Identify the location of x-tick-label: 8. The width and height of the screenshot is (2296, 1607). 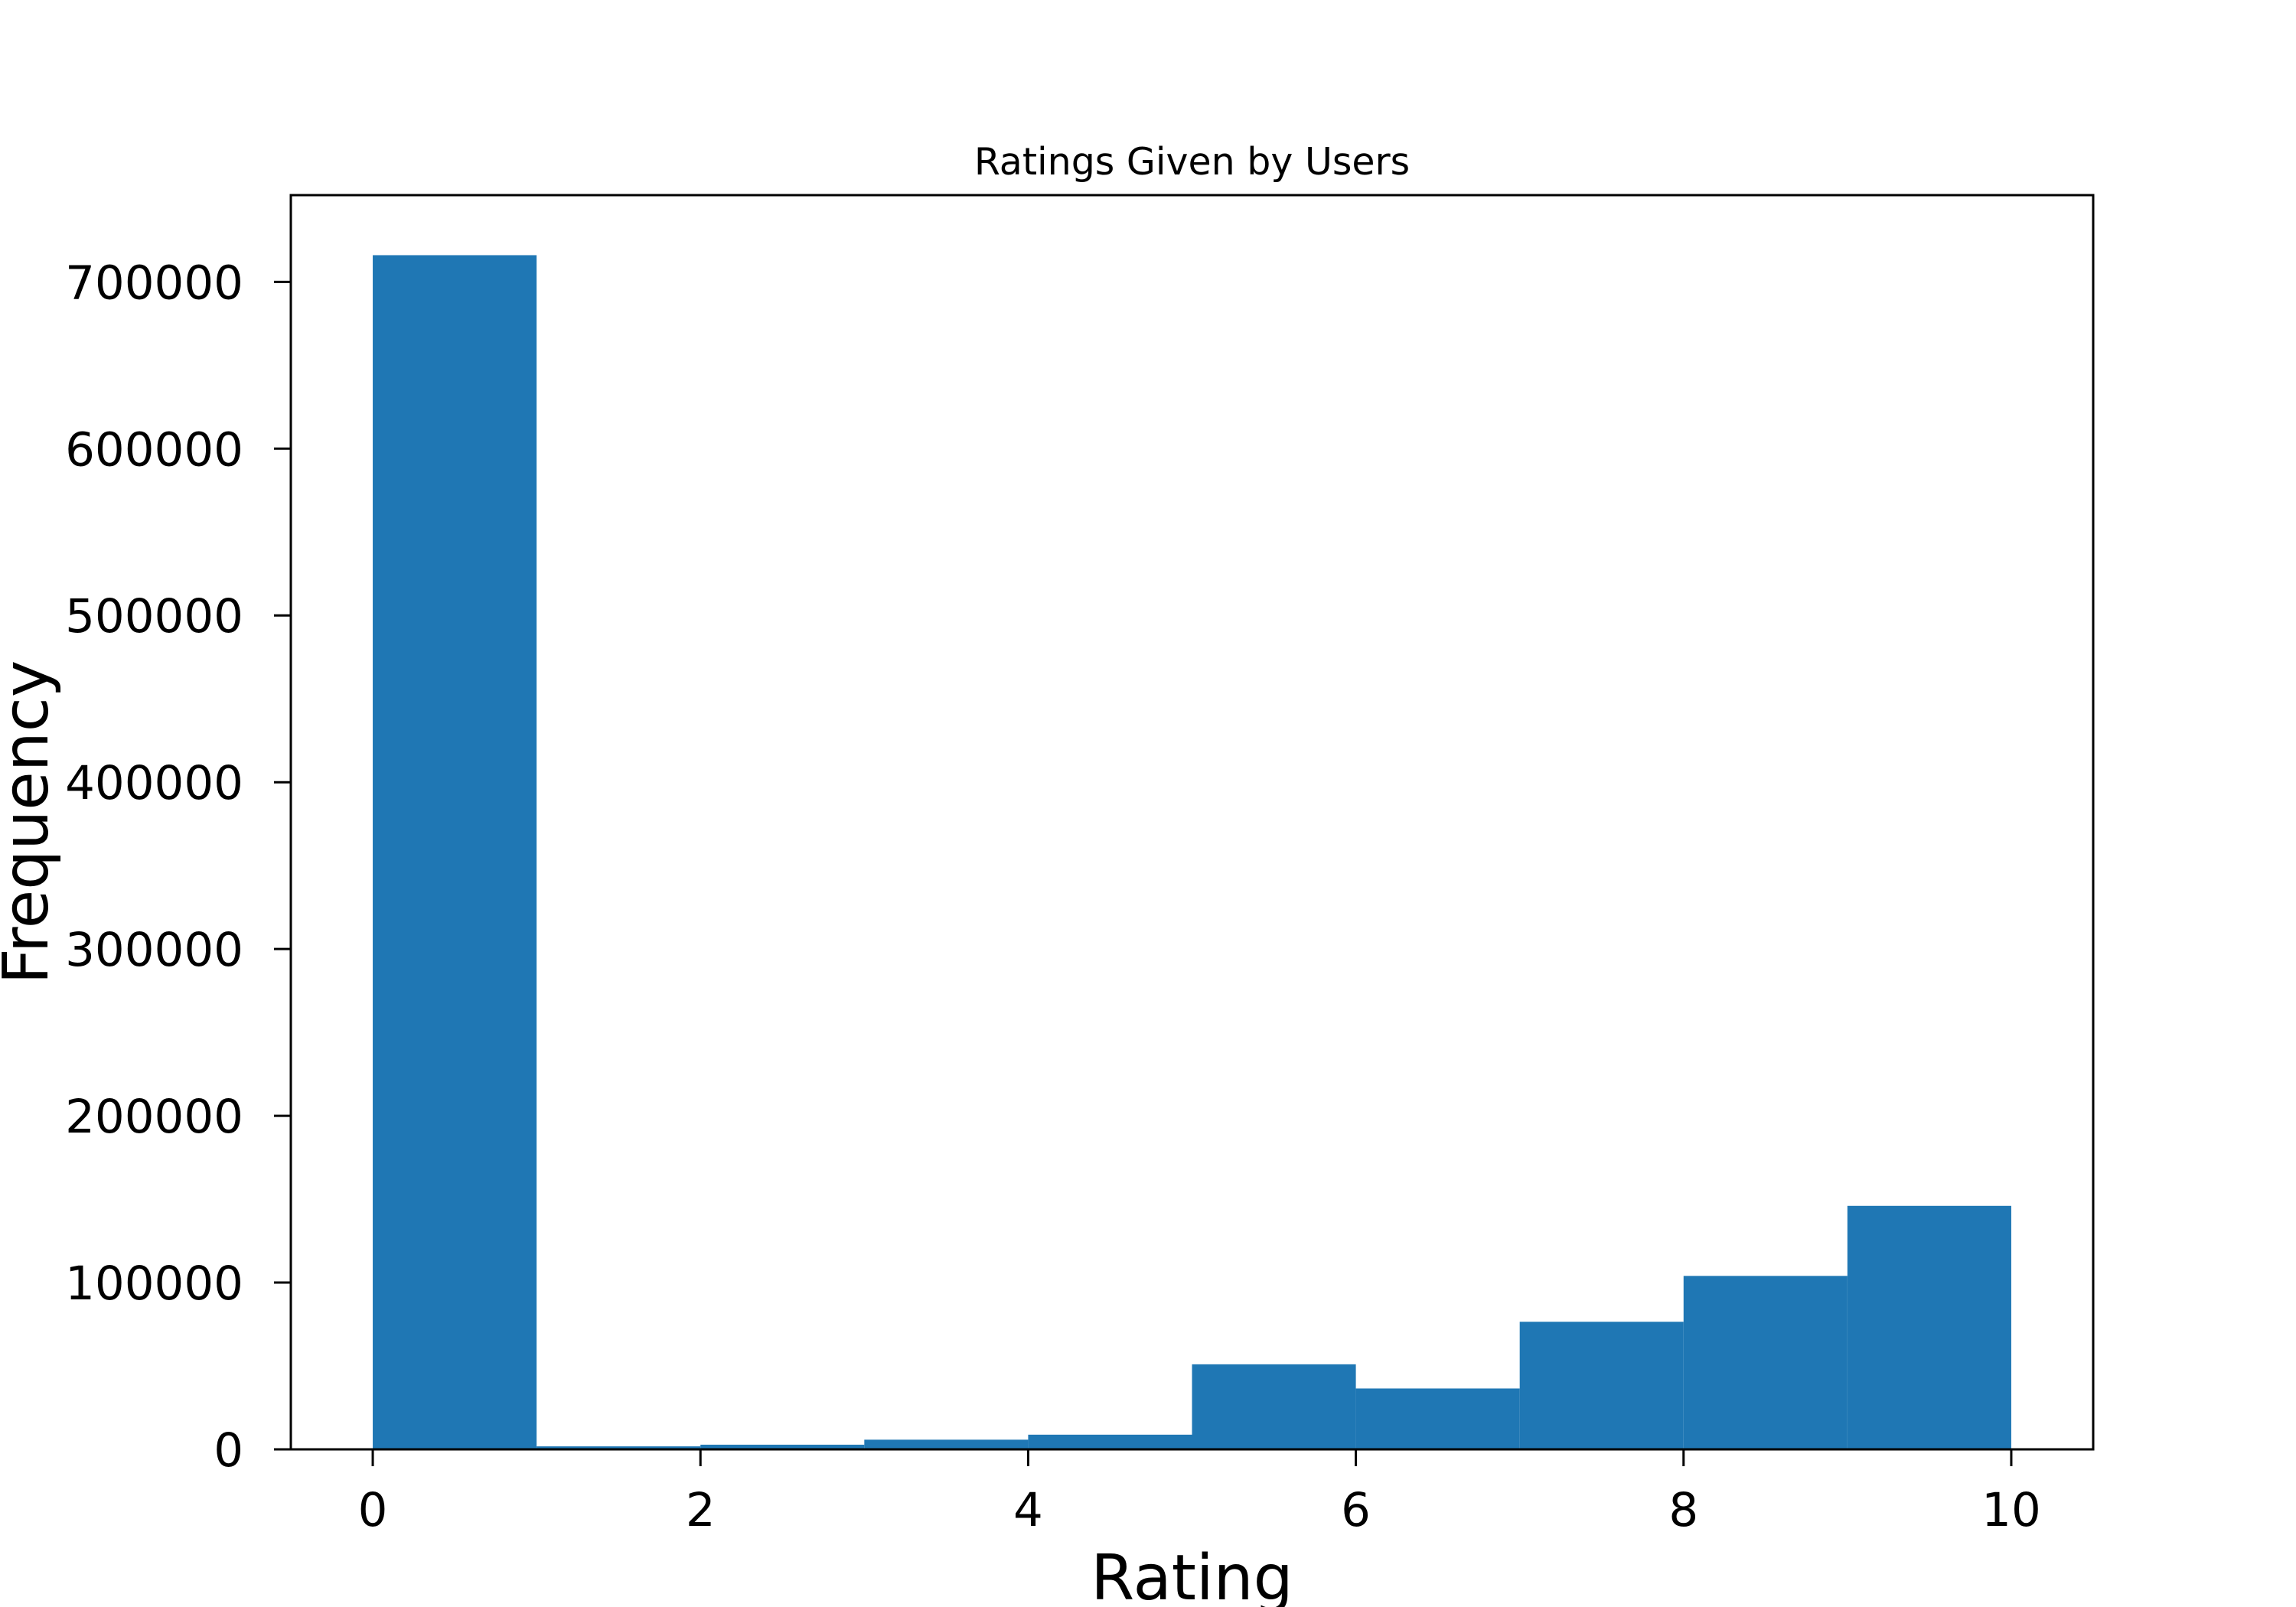
(1683, 1510).